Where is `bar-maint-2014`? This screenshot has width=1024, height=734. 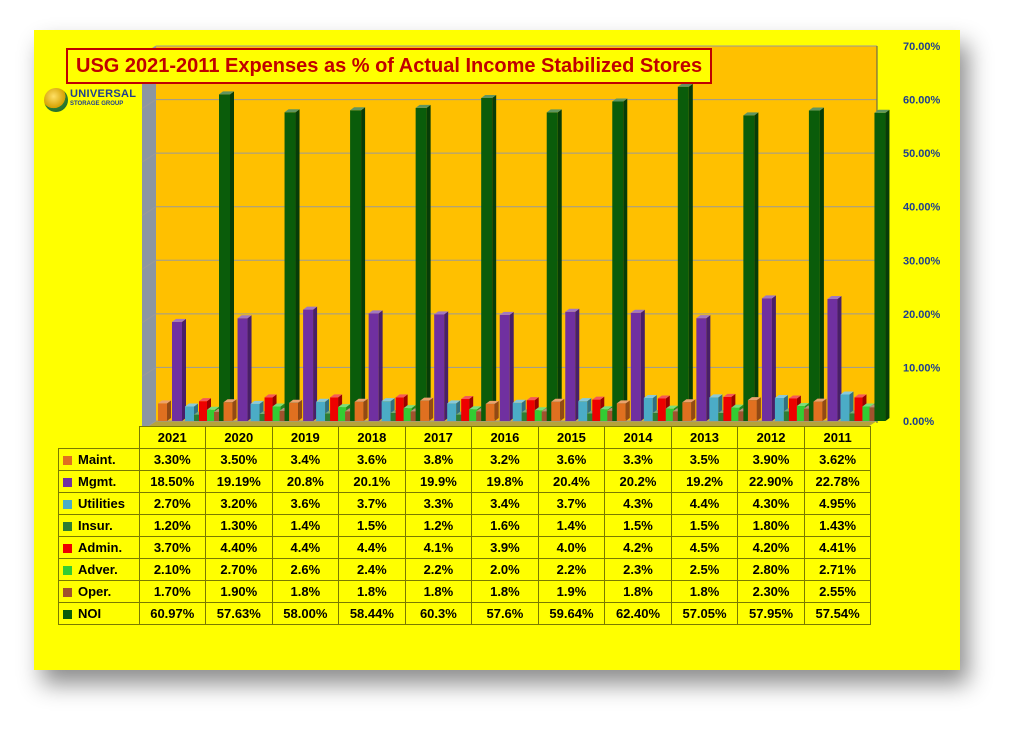 bar-maint-2014 is located at coordinates (621, 412).